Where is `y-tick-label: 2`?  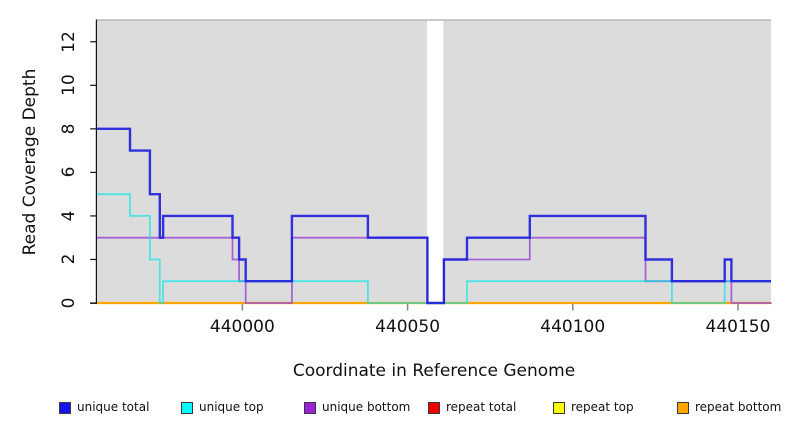 y-tick-label: 2 is located at coordinates (69, 259).